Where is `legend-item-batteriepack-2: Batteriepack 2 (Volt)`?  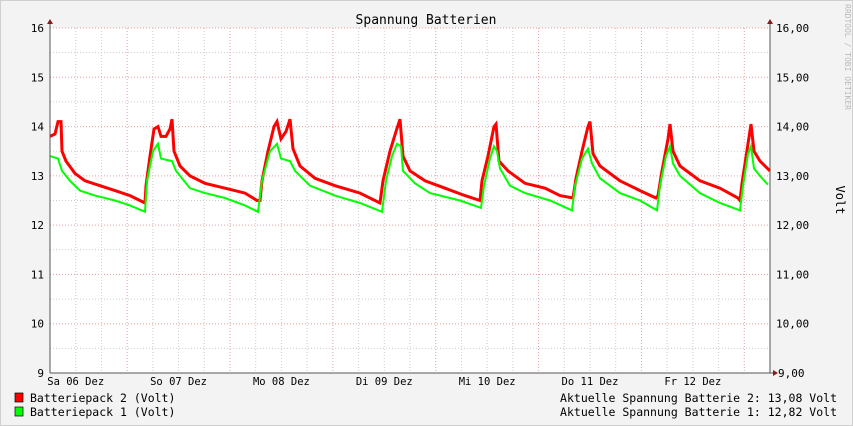
legend-item-batteriepack-2: Batteriepack 2 (Volt) is located at coordinates (102, 398).